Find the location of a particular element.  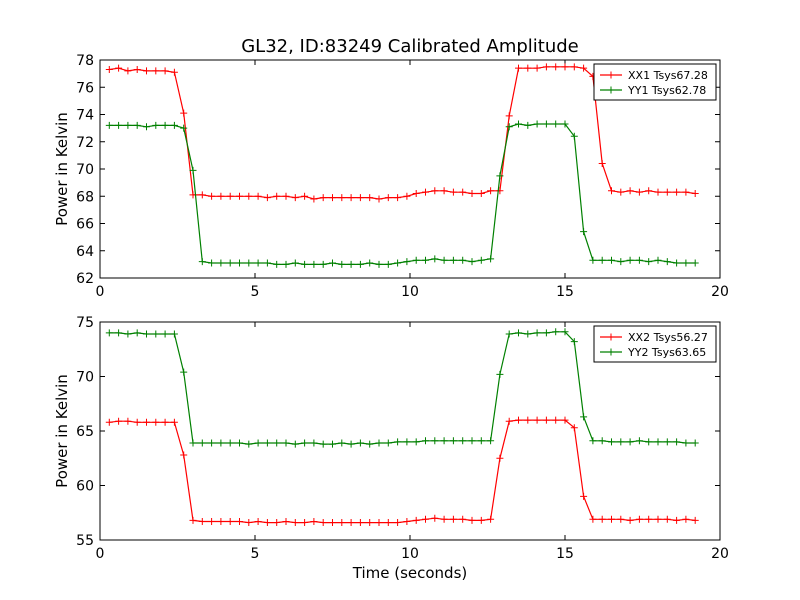

x-tick-label: 10 is located at coordinates (410, 554).